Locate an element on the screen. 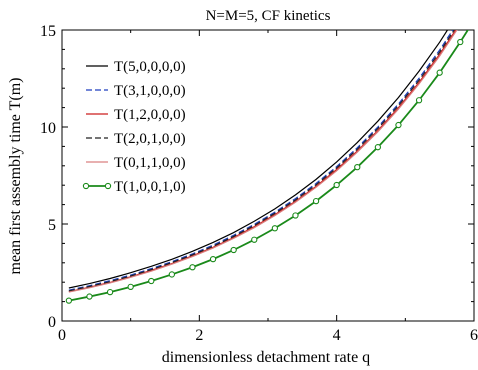 The image size is (478, 370). y-tick-label: 5 is located at coordinates (52, 225).